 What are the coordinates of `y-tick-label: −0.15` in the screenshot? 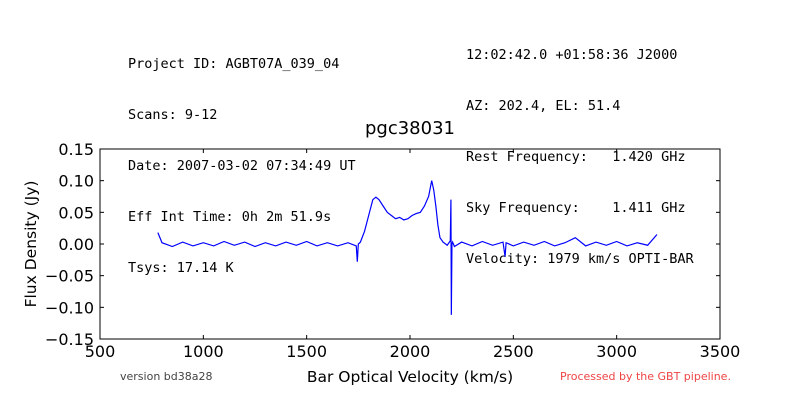 It's located at (69, 339).